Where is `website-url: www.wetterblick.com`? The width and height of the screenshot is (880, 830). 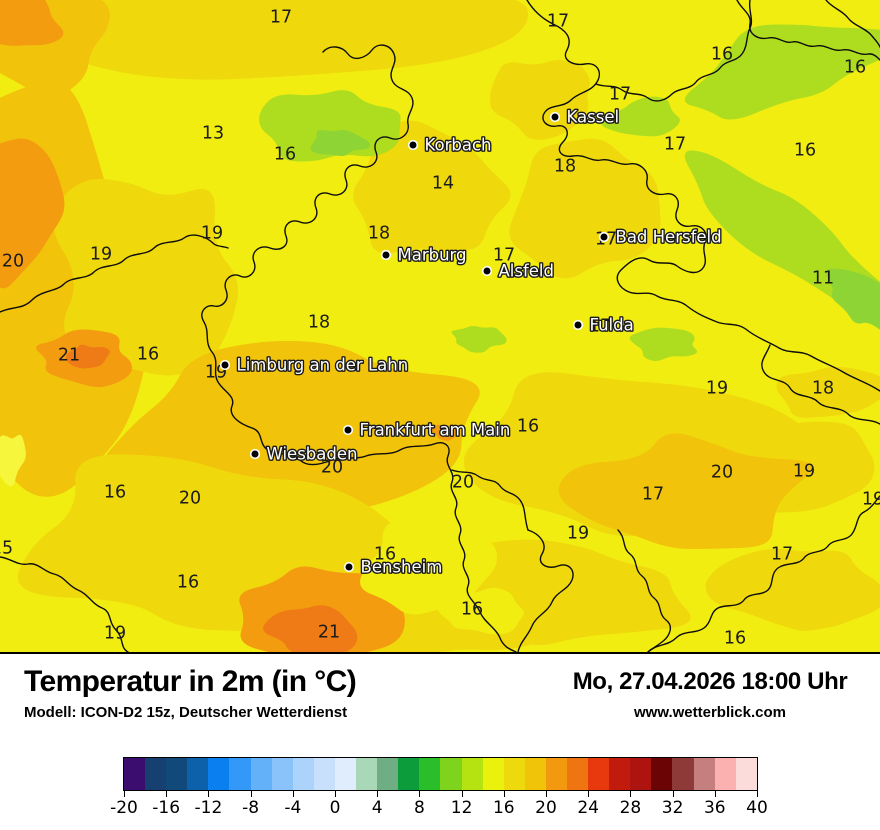 website-url: www.wetterblick.com is located at coordinates (710, 712).